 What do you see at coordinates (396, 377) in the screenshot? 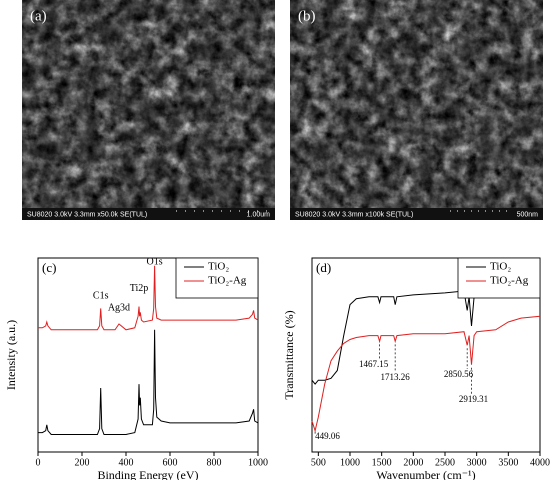
I see `peak-label: 1713.26` at bounding box center [396, 377].